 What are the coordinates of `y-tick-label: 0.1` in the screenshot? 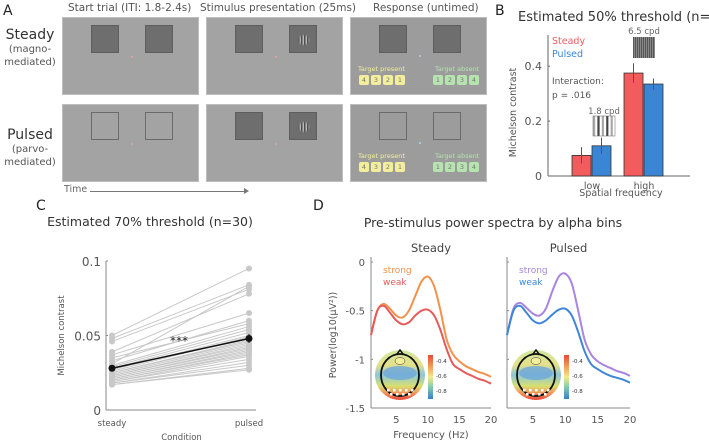 It's located at (91, 262).